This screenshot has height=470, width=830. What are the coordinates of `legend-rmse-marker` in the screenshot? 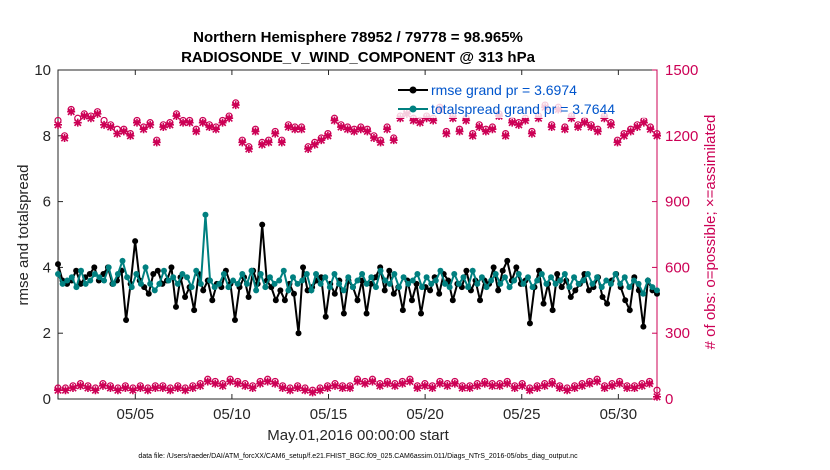 It's located at (413, 90).